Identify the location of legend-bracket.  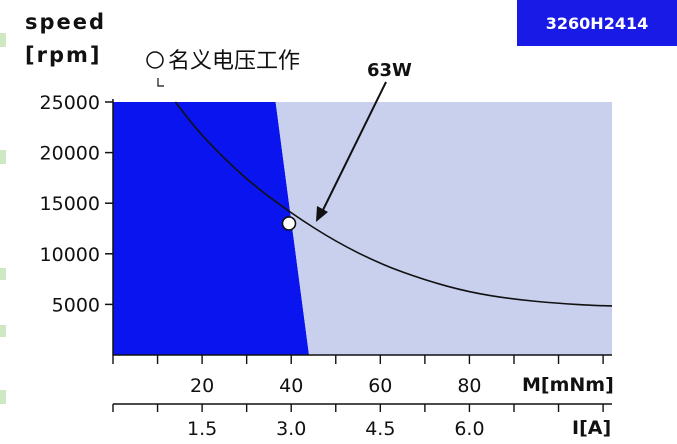
(160, 82).